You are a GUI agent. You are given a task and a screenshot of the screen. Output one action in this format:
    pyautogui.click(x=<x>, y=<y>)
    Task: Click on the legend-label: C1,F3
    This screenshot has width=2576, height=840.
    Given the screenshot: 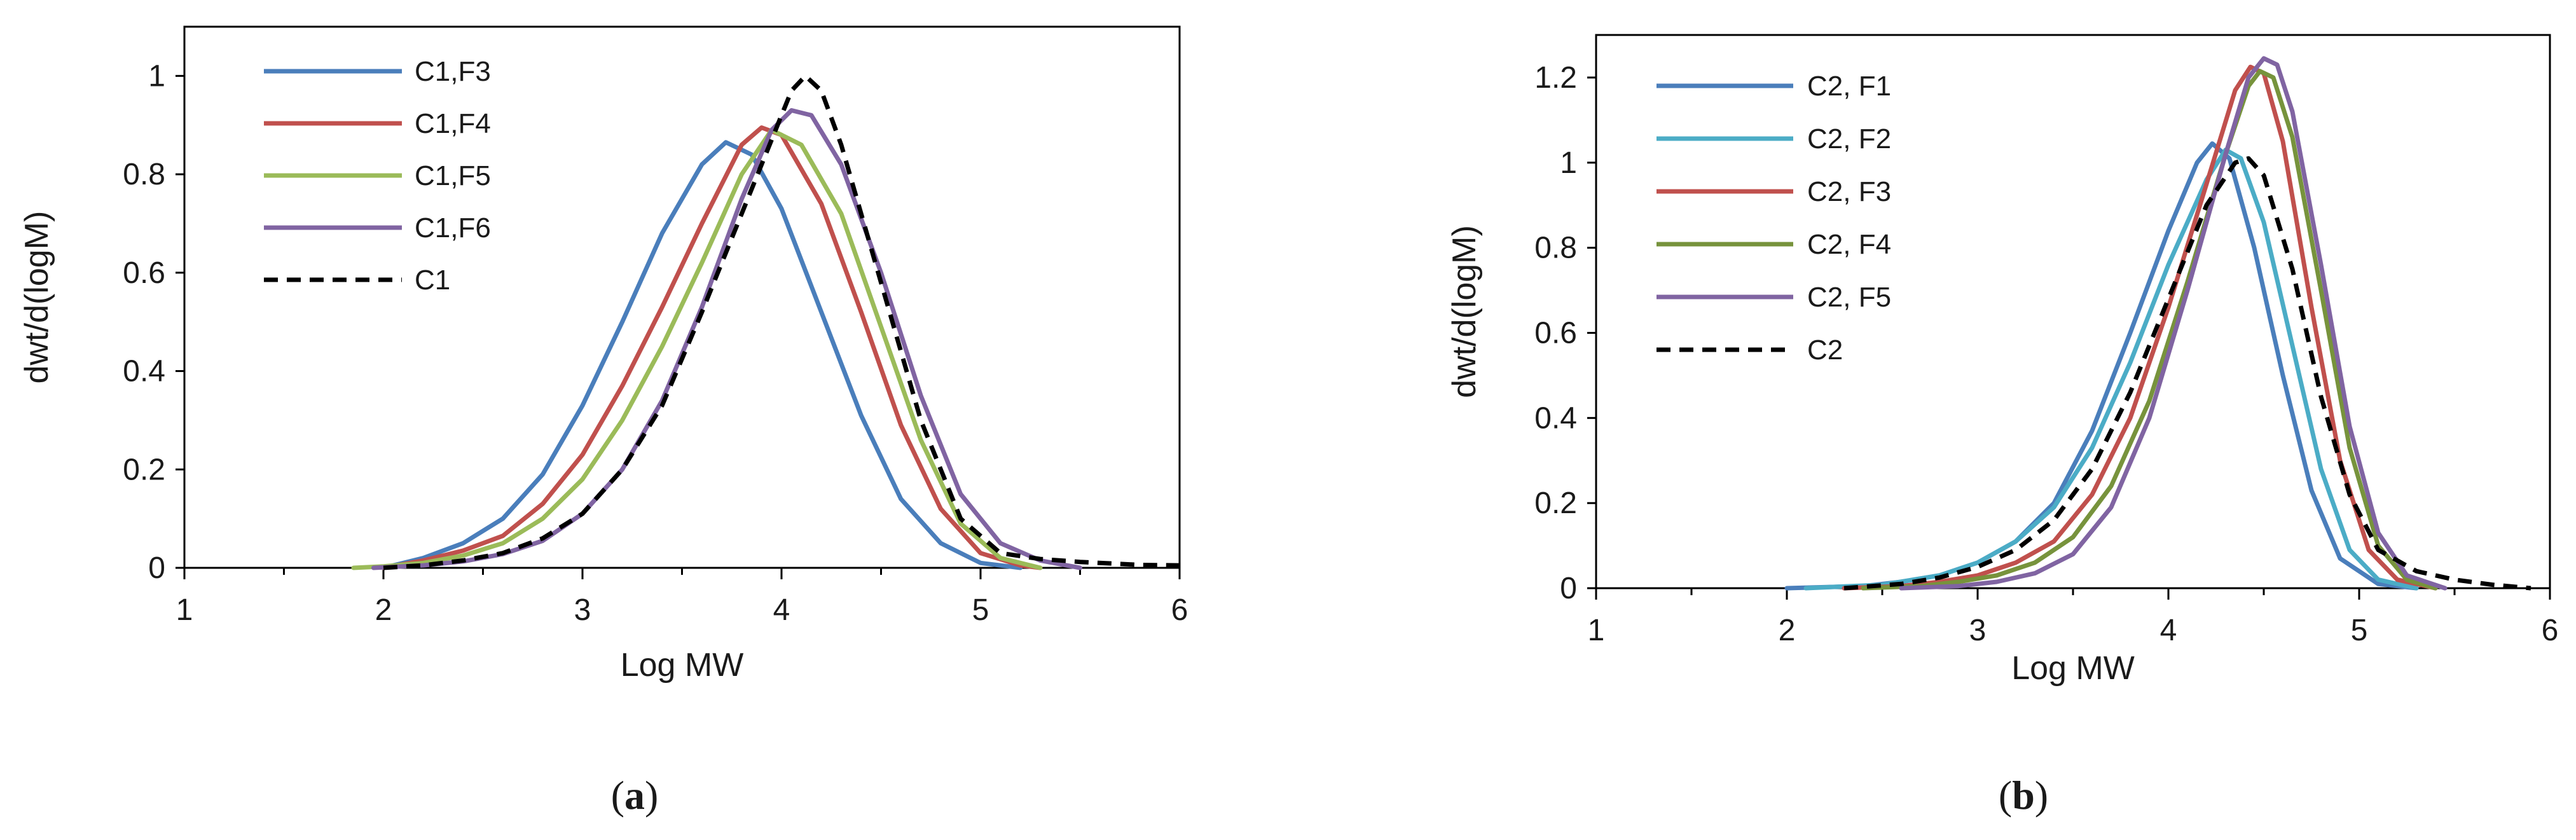 What is the action you would take?
    pyautogui.click(x=453, y=71)
    